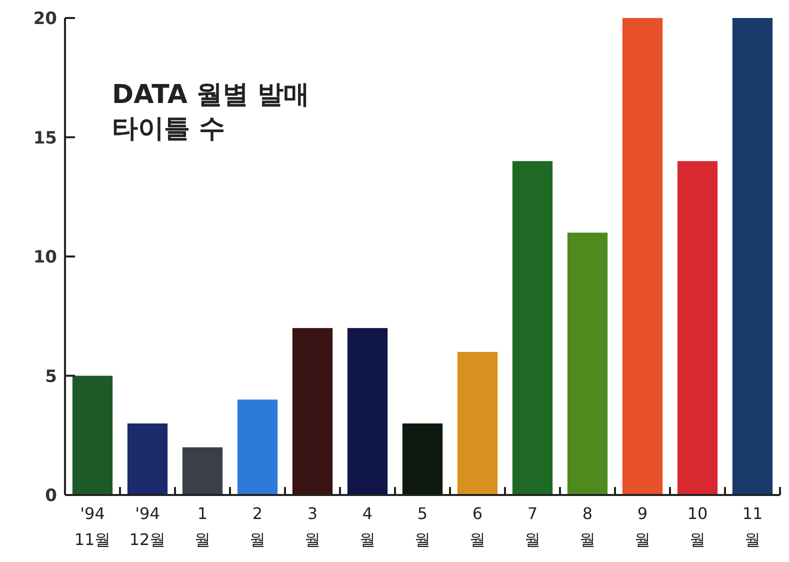  I want to click on x-tick-label: 6 월, so click(478, 526).